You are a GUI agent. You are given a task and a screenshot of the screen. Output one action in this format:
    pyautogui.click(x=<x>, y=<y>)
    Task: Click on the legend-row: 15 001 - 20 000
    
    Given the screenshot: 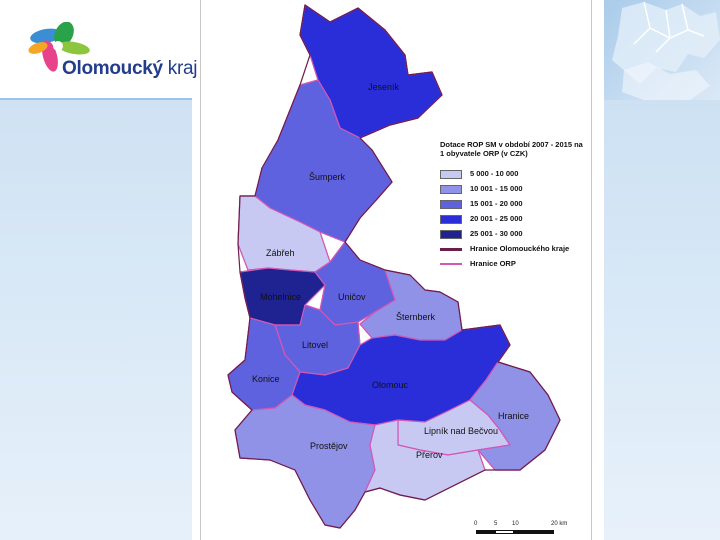 What is the action you would take?
    pyautogui.click(x=515, y=204)
    